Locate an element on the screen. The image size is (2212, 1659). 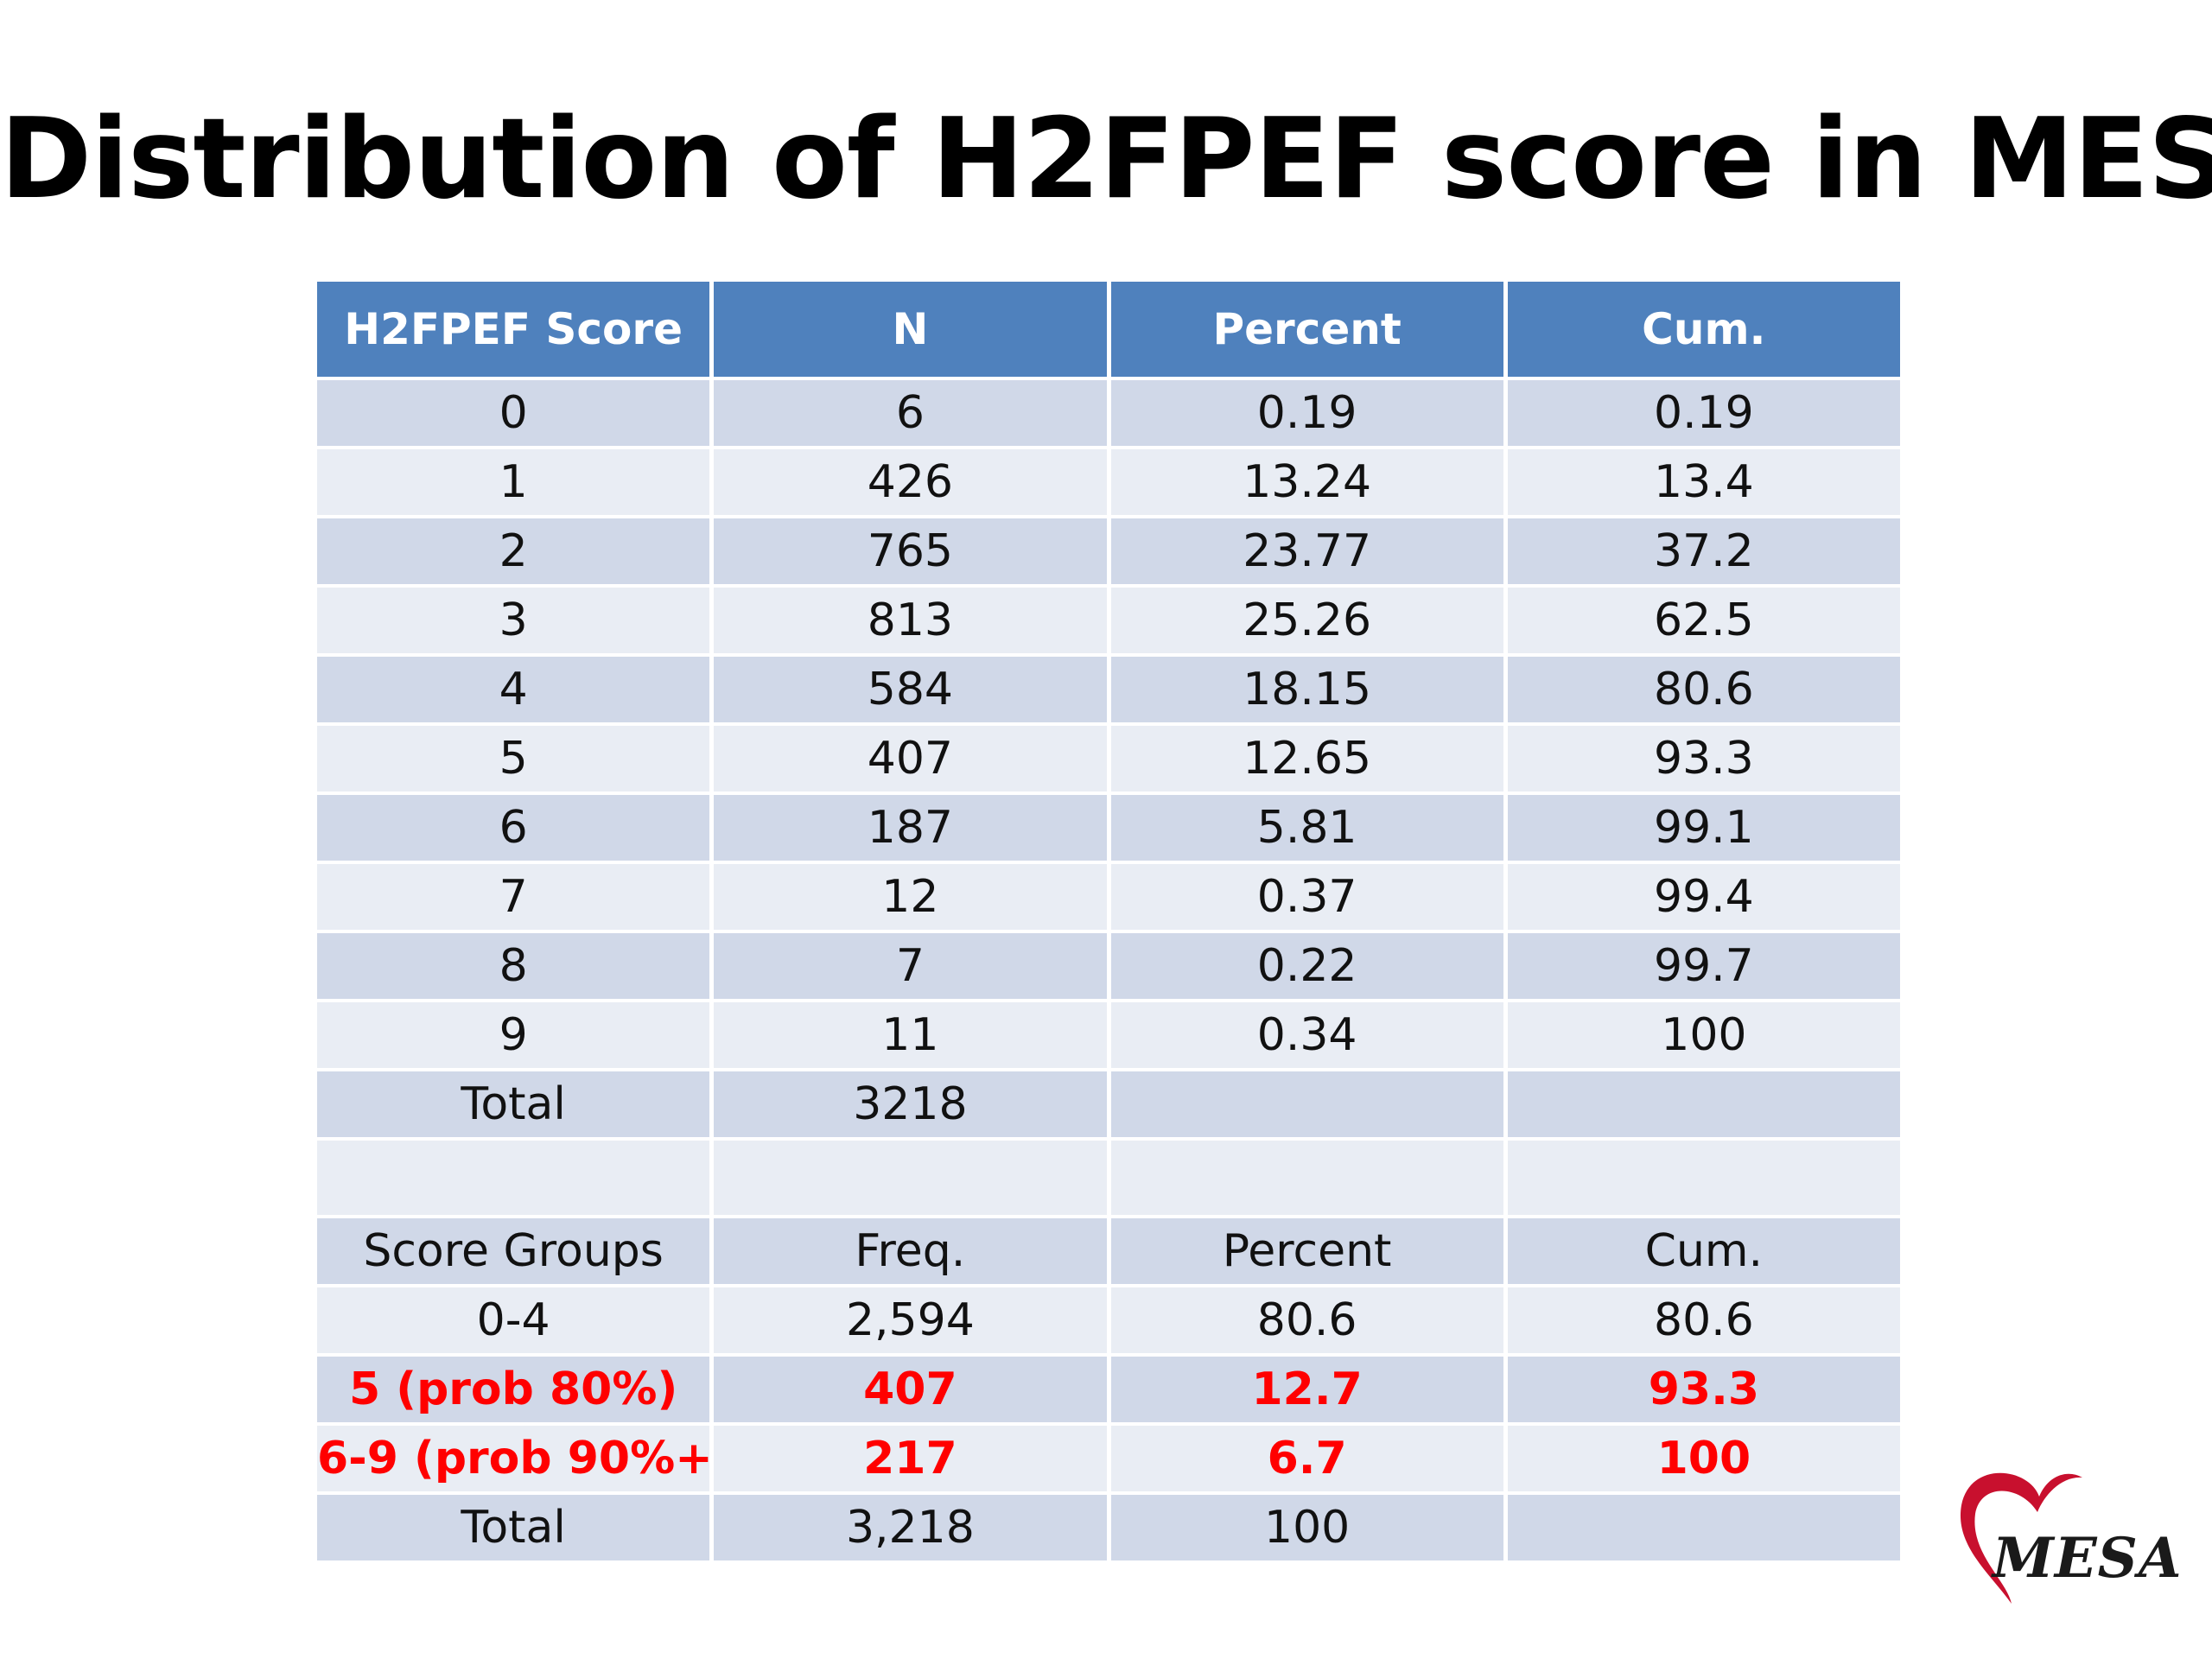
cell: 13.4 is located at coordinates (1703, 482).